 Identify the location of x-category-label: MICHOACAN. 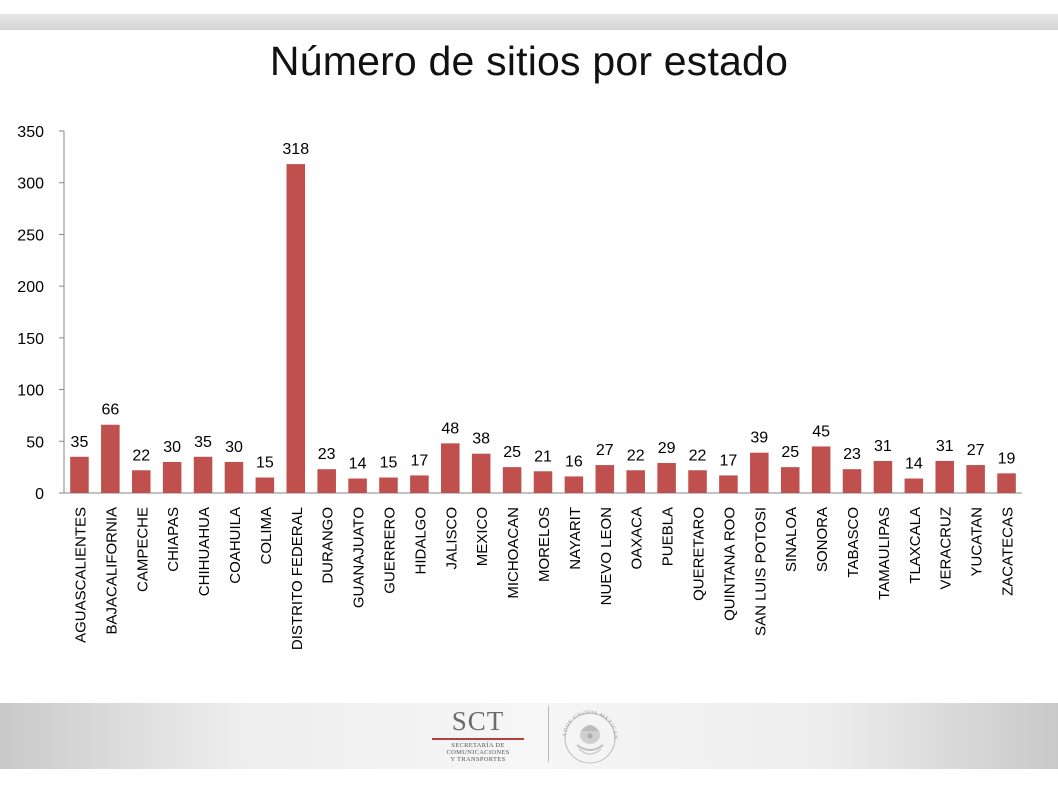
(513, 553).